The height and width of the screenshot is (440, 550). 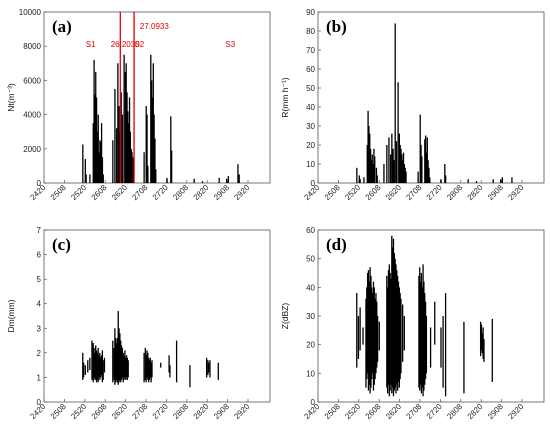 What do you see at coordinates (62, 26) in the screenshot?
I see `panel-label: (a)` at bounding box center [62, 26].